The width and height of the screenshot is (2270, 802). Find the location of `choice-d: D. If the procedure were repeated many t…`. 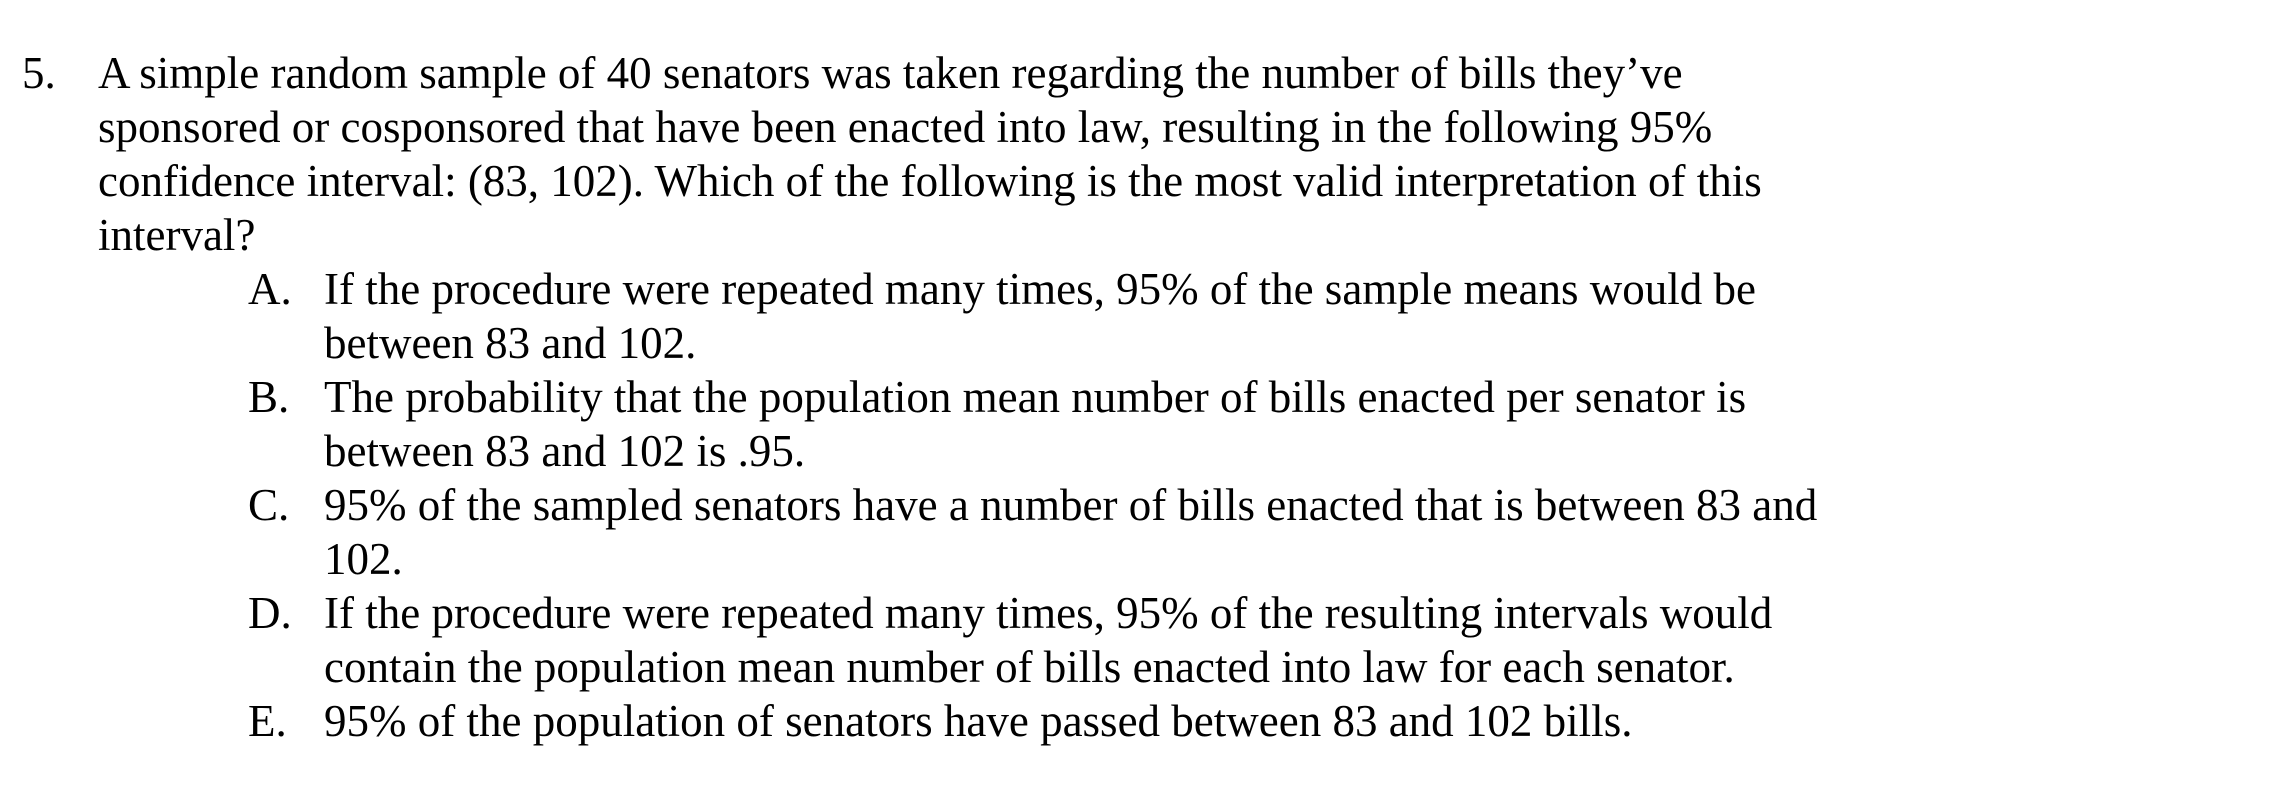

choice-d: D. If the procedure were repeated many t… is located at coordinates (1135, 640).